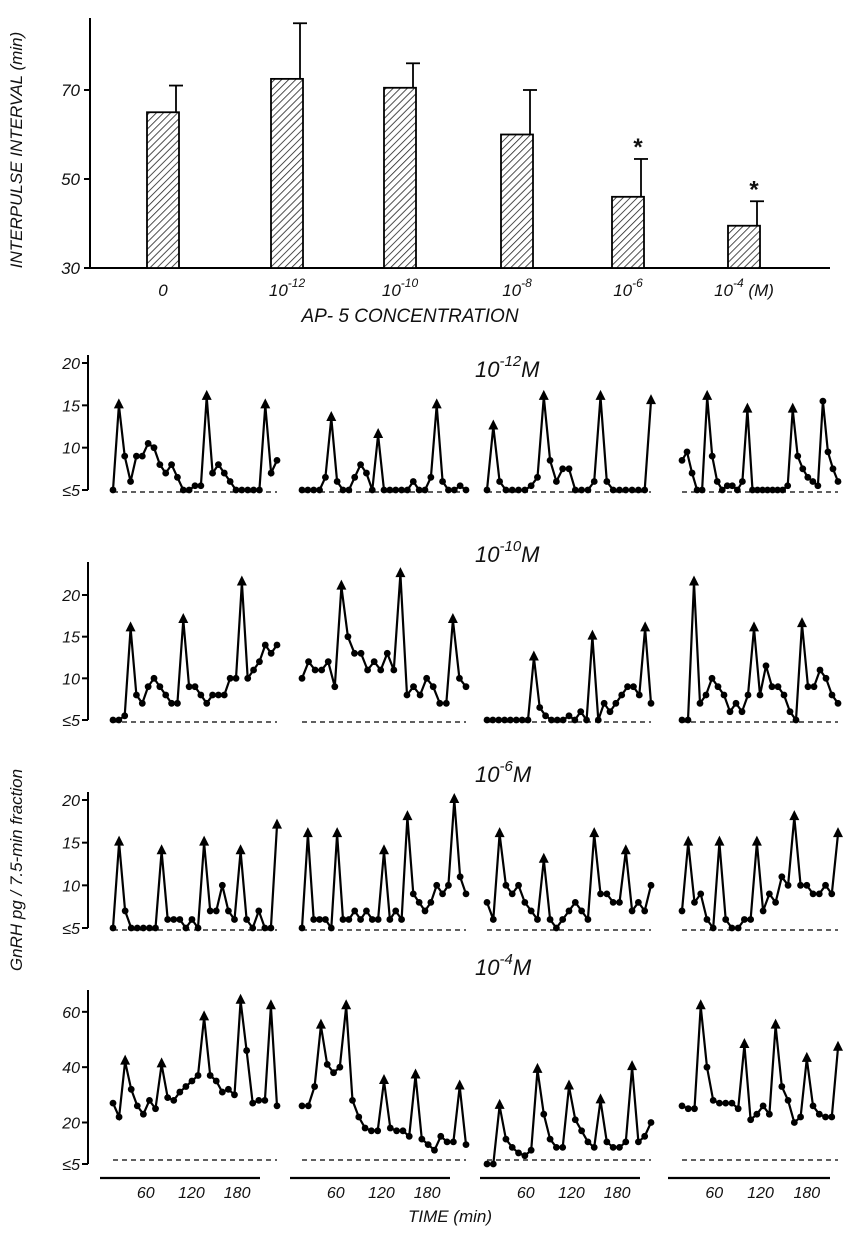 The width and height of the screenshot is (845, 1235). I want to click on time-tick-label: 180, so click(427, 1193).